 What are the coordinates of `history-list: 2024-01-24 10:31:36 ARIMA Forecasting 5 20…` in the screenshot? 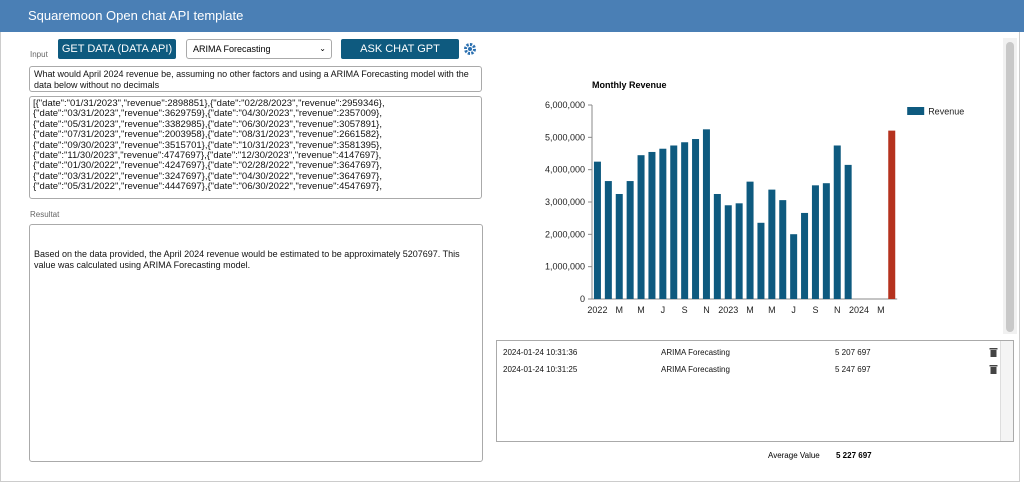 It's located at (755, 391).